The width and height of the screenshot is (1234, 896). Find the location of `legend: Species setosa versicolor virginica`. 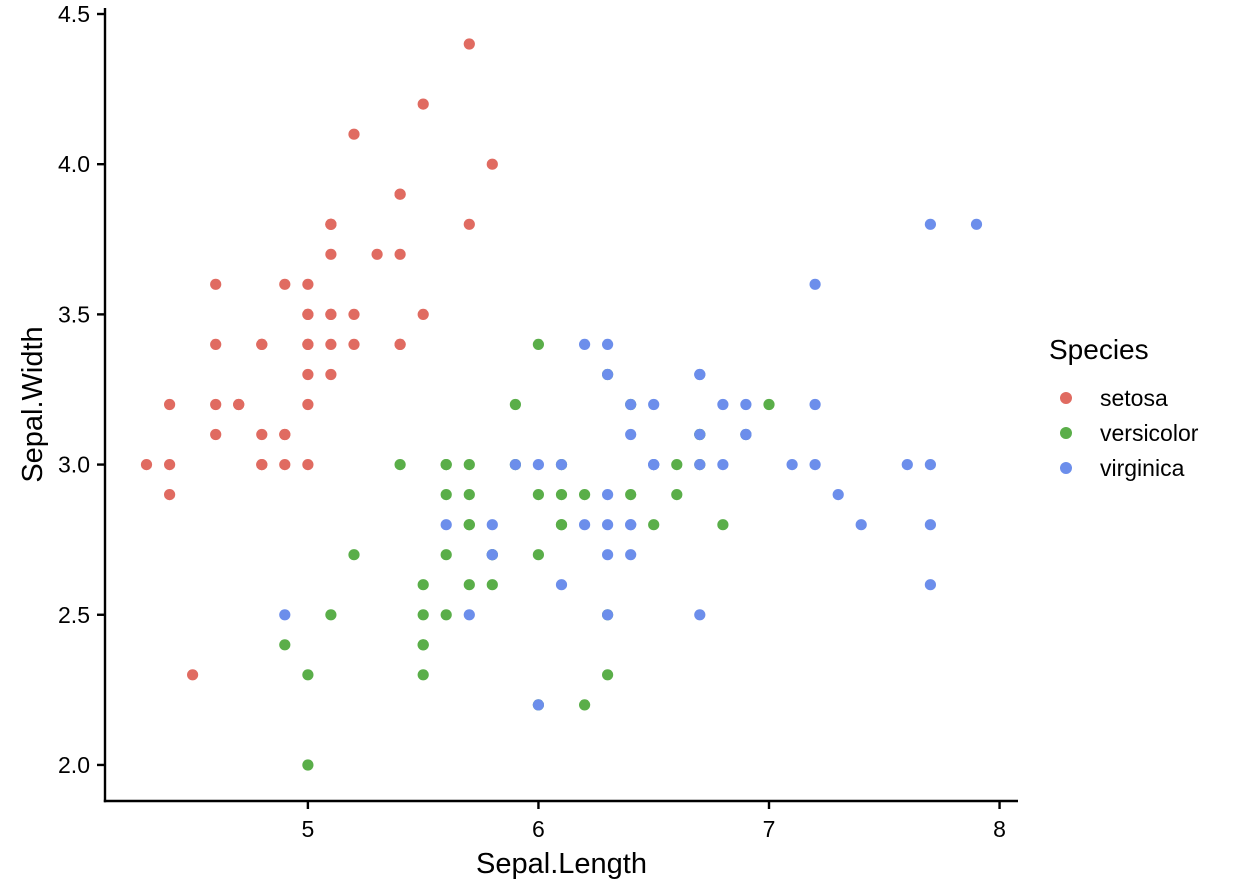

legend: Species setosa versicolor virginica is located at coordinates (1124, 407).